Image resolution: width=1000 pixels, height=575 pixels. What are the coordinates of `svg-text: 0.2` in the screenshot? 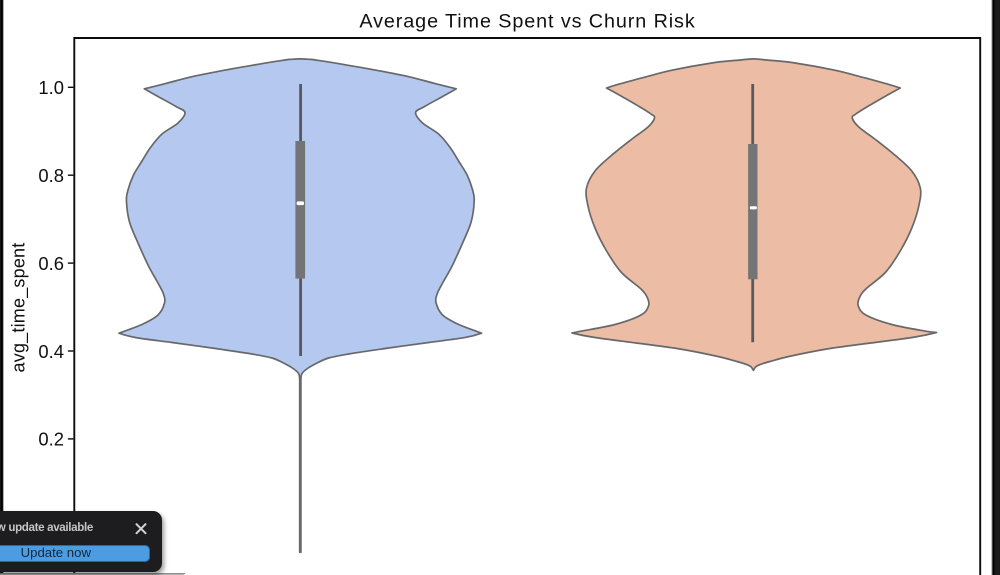 It's located at (51, 439).